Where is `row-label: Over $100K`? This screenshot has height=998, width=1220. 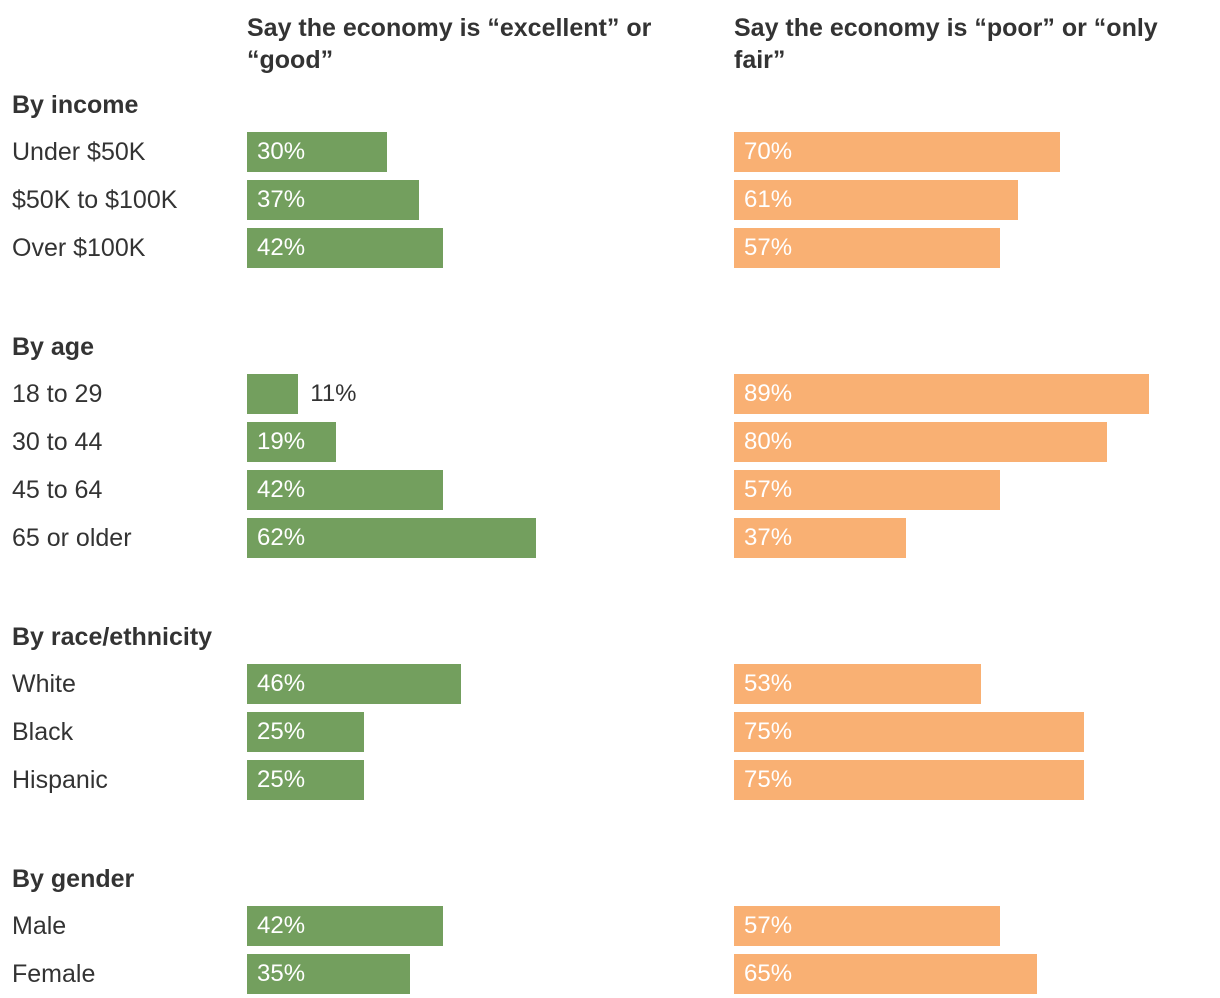 row-label: Over $100K is located at coordinates (79, 248).